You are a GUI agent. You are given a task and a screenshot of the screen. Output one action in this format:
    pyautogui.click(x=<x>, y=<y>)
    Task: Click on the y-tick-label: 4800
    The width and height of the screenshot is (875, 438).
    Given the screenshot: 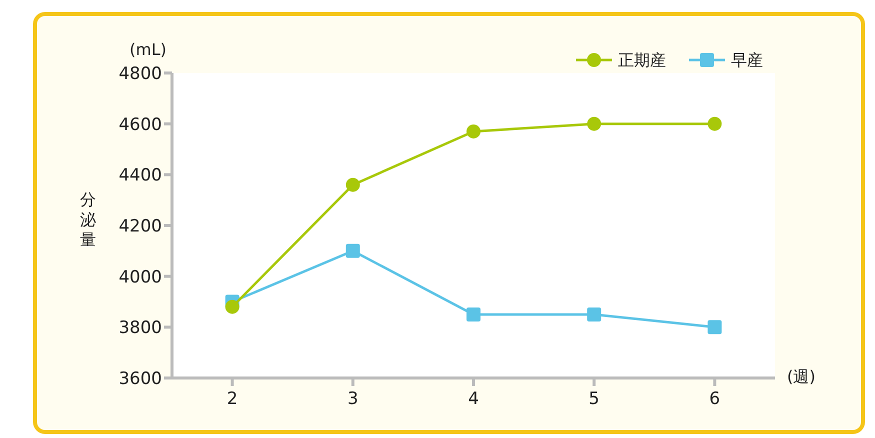 What is the action you would take?
    pyautogui.click(x=140, y=74)
    